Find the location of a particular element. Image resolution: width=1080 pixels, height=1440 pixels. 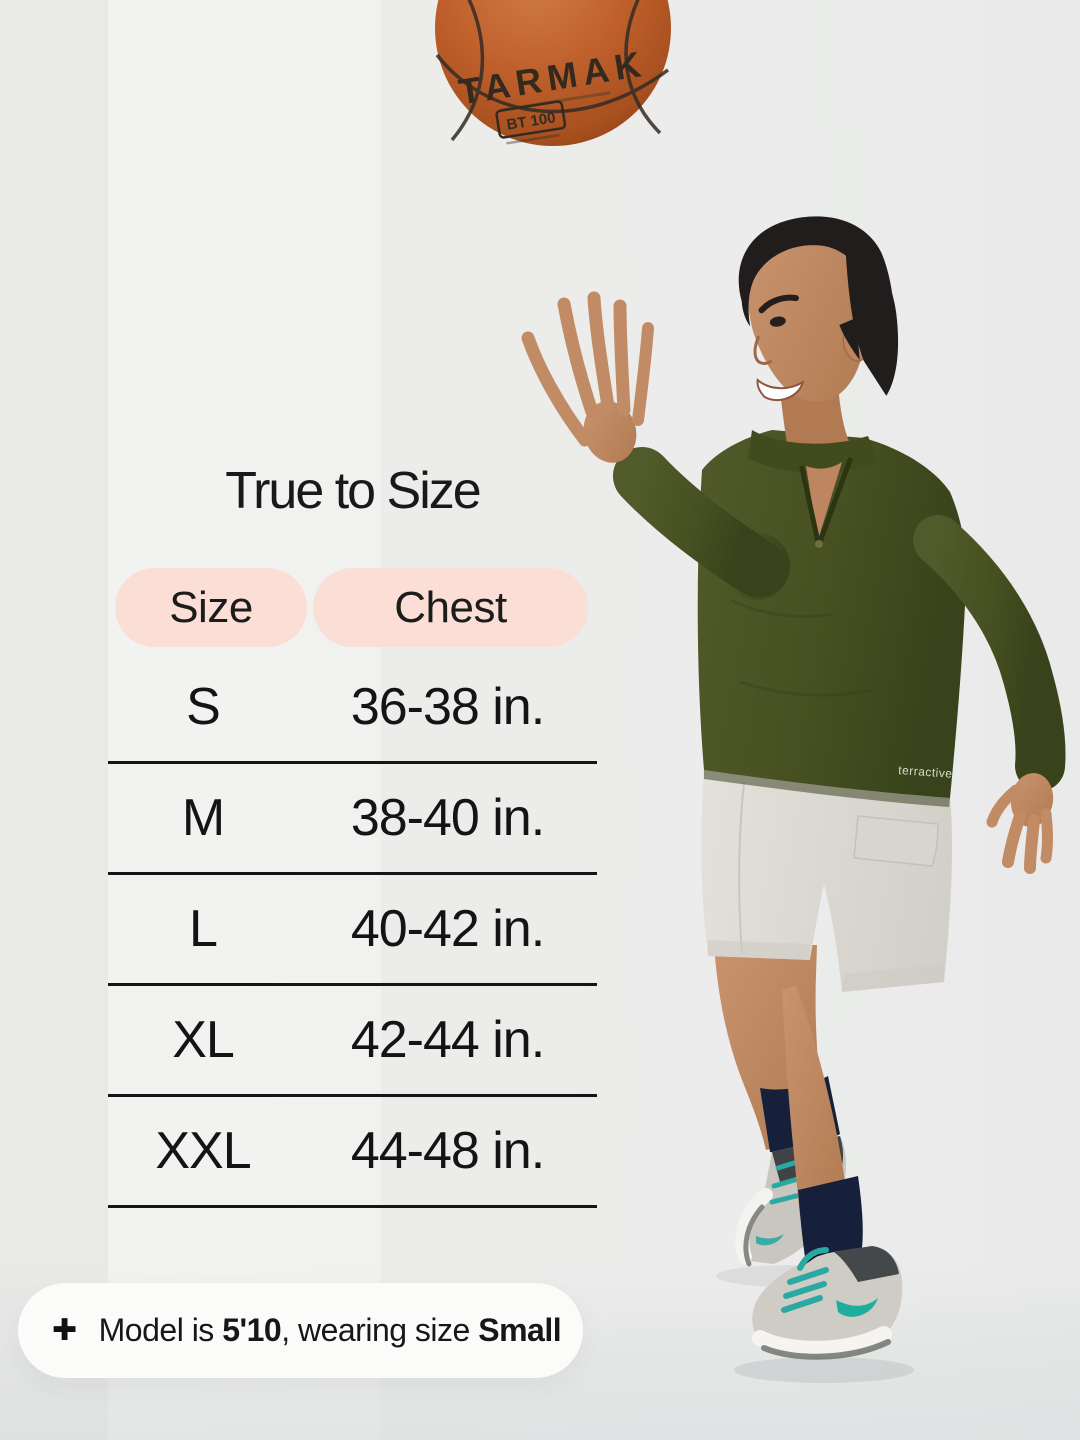

page-title: True to Size is located at coordinates (353, 491).